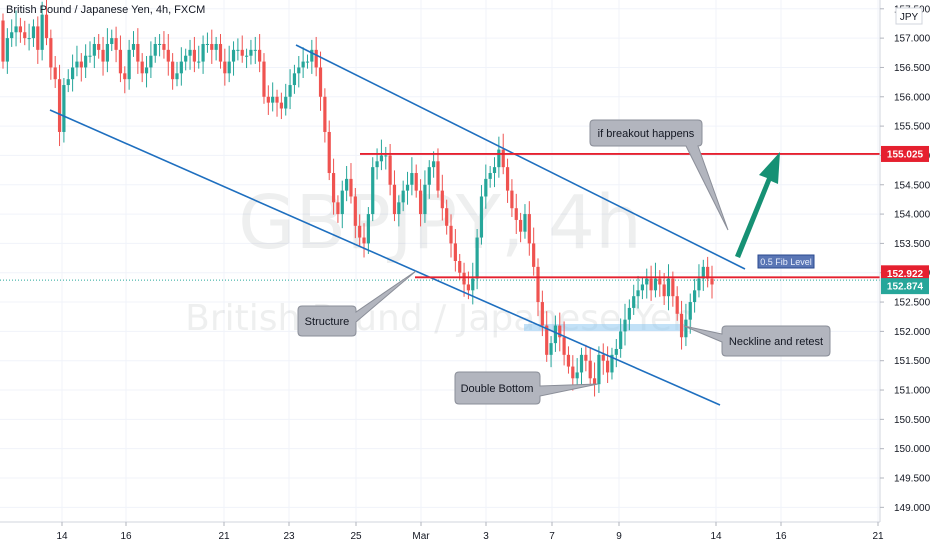 Image resolution: width=932 pixels, height=550 pixels. What do you see at coordinates (909, 16) in the screenshot?
I see `currency-box` at bounding box center [909, 16].